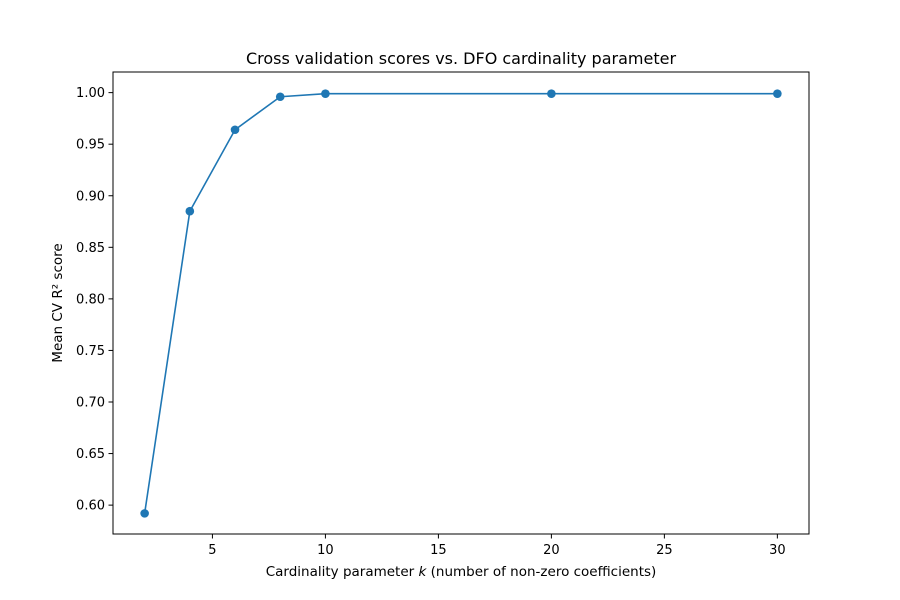 The width and height of the screenshot is (900, 600). Describe the element at coordinates (777, 550) in the screenshot. I see `x-tick-label: 30` at that location.